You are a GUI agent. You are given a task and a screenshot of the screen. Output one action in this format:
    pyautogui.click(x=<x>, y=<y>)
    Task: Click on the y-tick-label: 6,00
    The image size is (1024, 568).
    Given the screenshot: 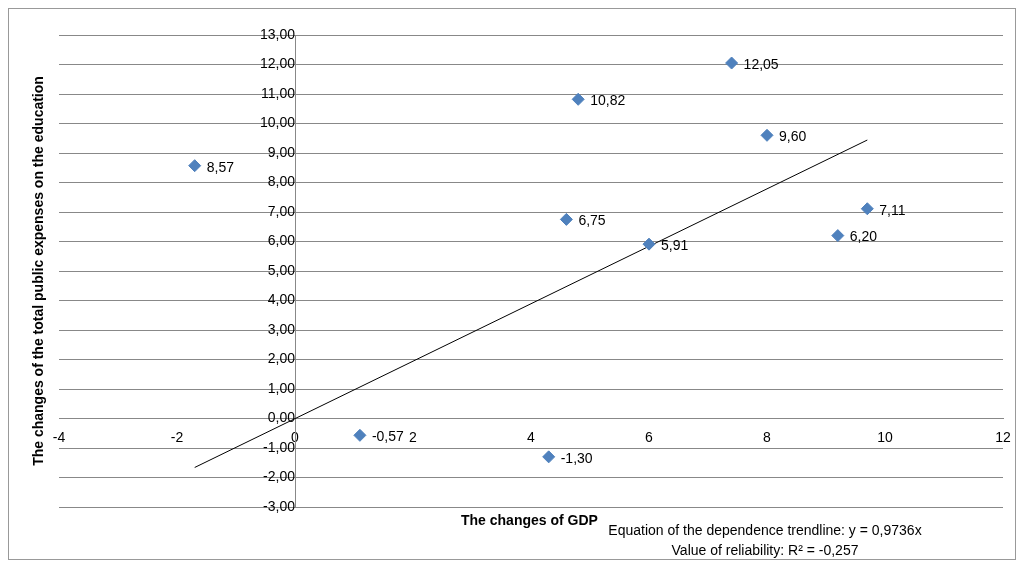 What is the action you would take?
    pyautogui.click(x=281, y=240)
    